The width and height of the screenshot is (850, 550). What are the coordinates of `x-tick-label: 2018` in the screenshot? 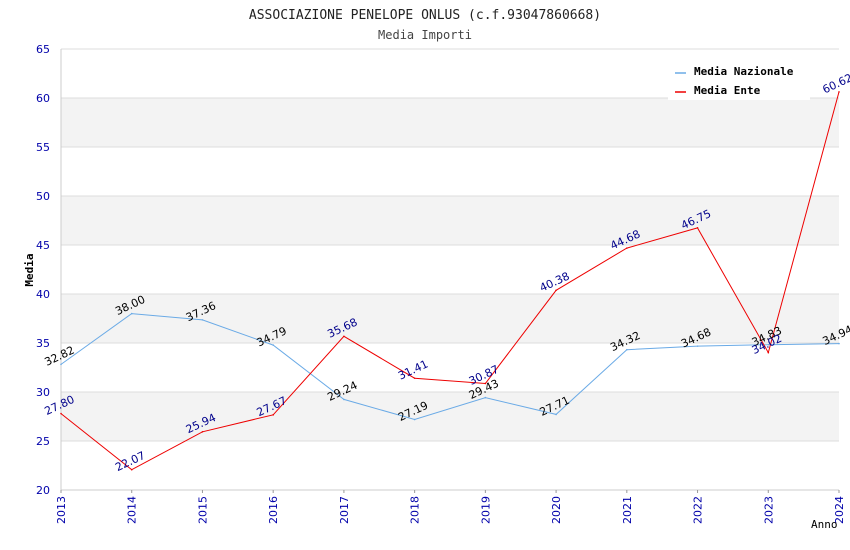 It's located at (415, 510).